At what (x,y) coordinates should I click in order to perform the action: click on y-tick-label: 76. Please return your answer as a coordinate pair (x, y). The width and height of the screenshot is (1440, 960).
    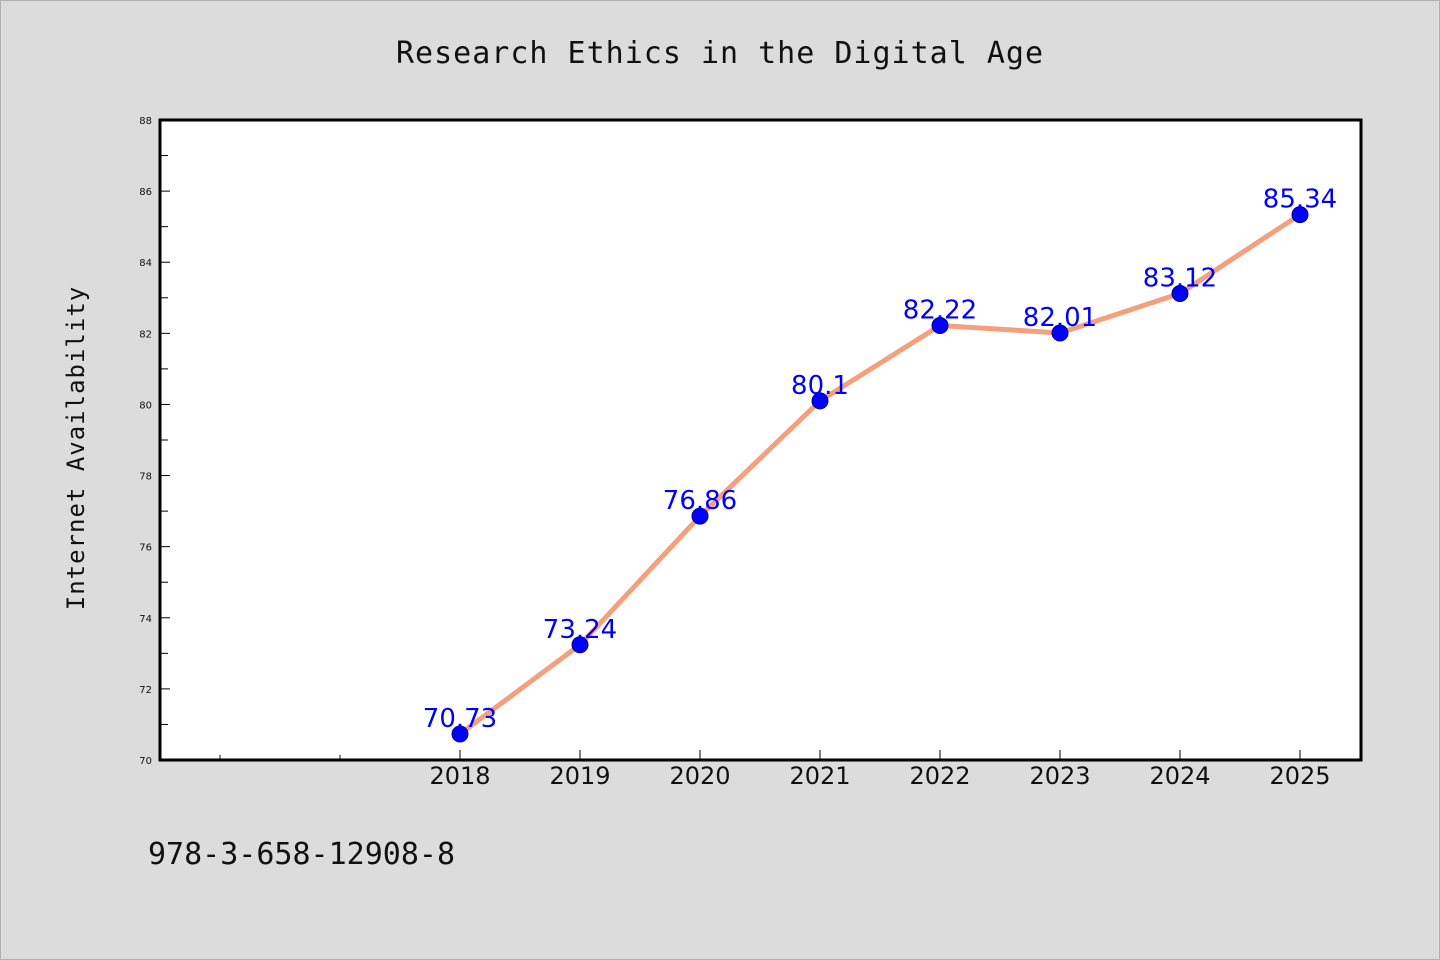
    Looking at the image, I should click on (145, 548).